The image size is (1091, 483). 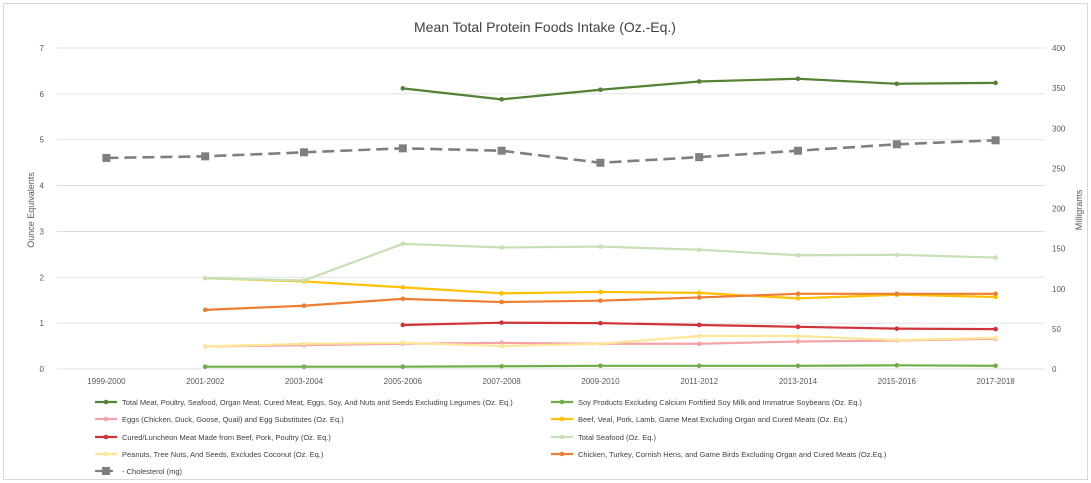 I want to click on x-tick-label: 2009-2010, so click(x=600, y=381).